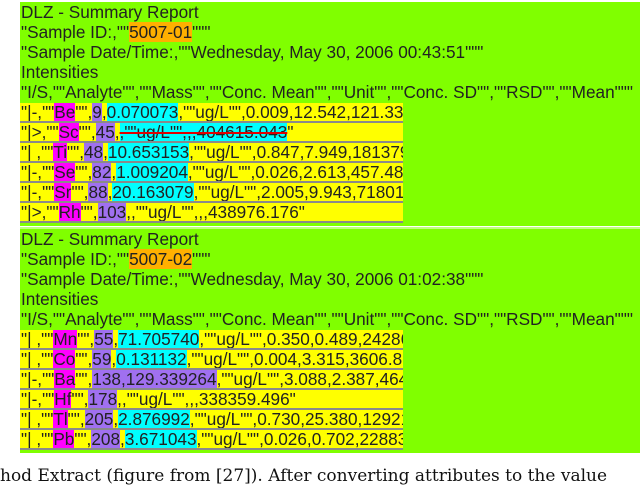  I want to click on mass-highlight: 208, so click(106, 439).